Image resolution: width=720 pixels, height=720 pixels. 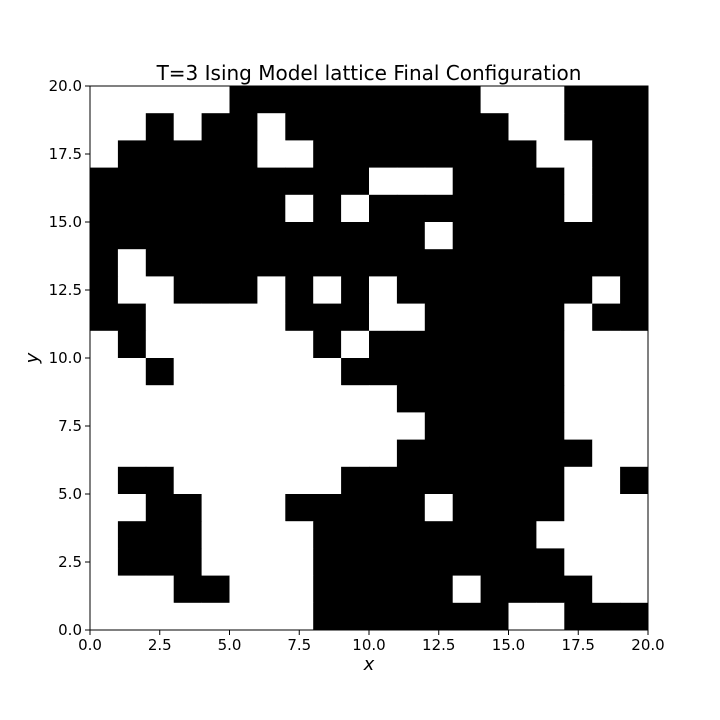 What do you see at coordinates (70, 494) in the screenshot?
I see `y-tick-label: 5.0` at bounding box center [70, 494].